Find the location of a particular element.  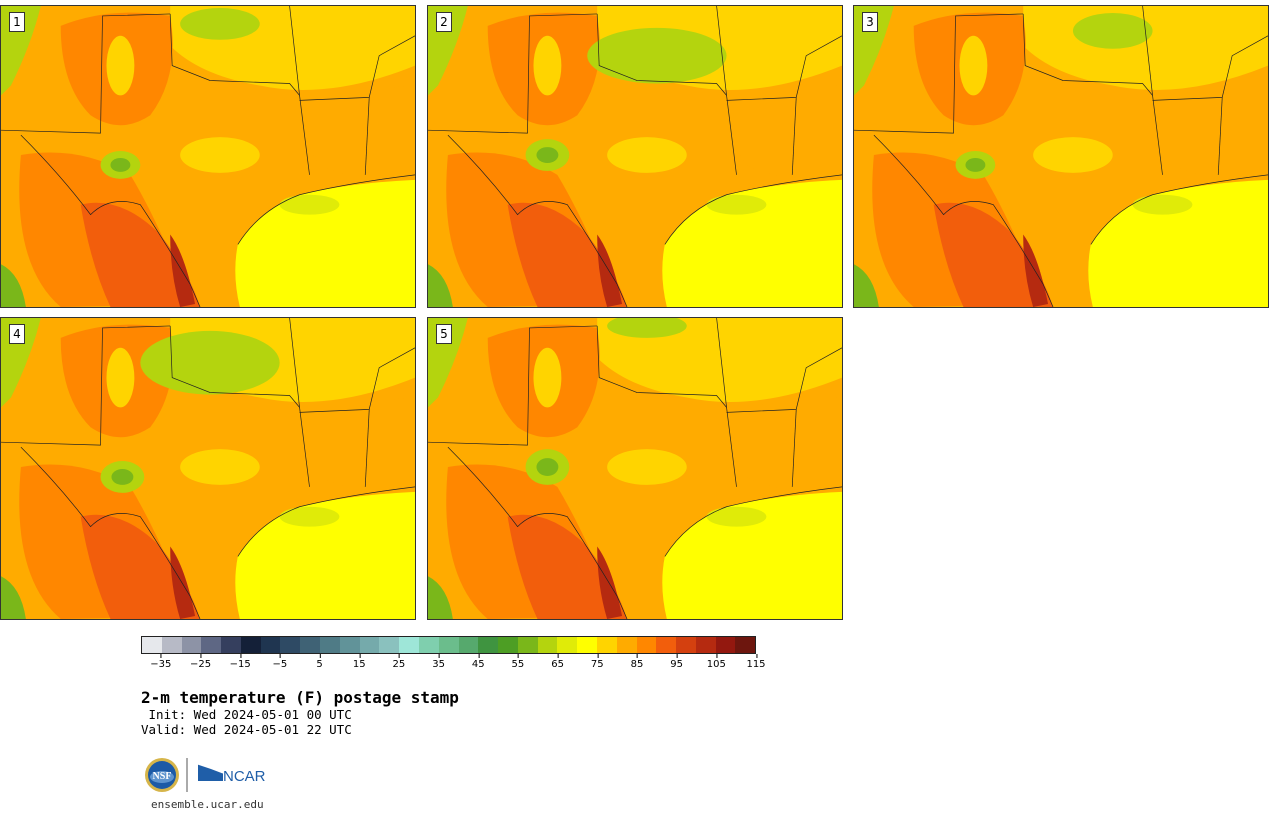

colorbar-tick-label: 115 is located at coordinates (756, 662).